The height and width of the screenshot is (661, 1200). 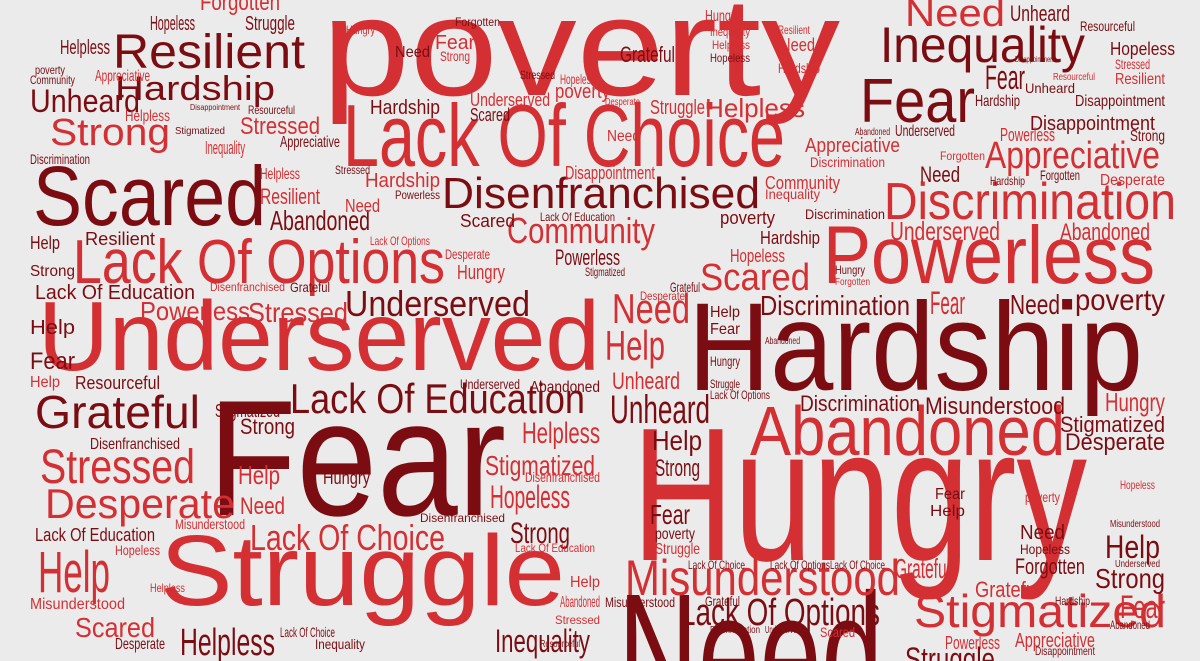 I want to click on word: Lack Of Options, so click(x=780, y=613).